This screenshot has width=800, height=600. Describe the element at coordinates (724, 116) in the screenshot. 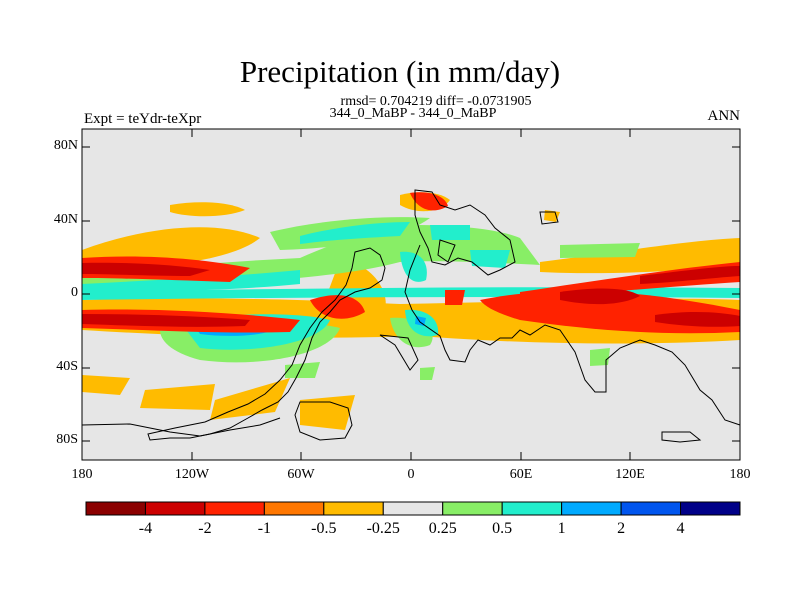

I see `season-label: ANN` at that location.